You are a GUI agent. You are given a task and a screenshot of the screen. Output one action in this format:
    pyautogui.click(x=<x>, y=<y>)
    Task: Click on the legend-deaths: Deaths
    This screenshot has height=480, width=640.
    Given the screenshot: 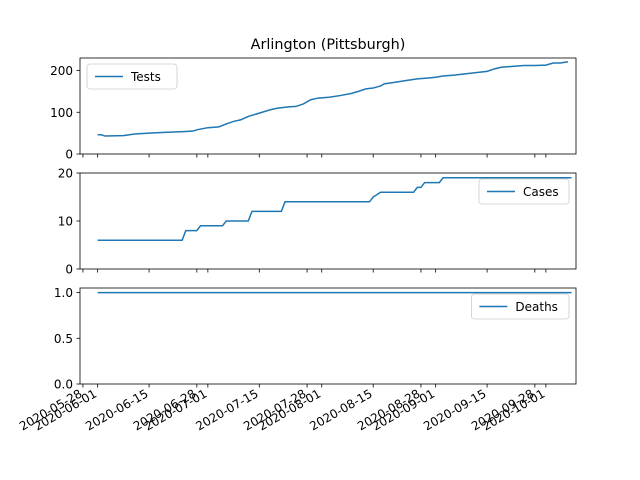 What is the action you would take?
    pyautogui.click(x=520, y=306)
    